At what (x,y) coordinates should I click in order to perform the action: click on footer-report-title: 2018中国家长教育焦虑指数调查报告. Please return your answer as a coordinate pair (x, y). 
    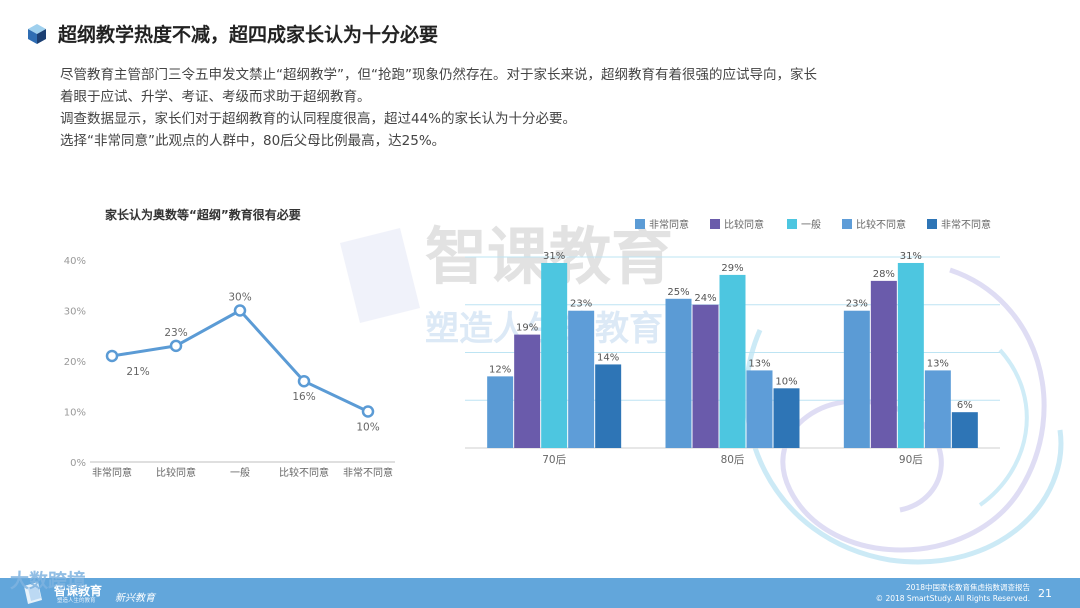
    Looking at the image, I should click on (967, 587).